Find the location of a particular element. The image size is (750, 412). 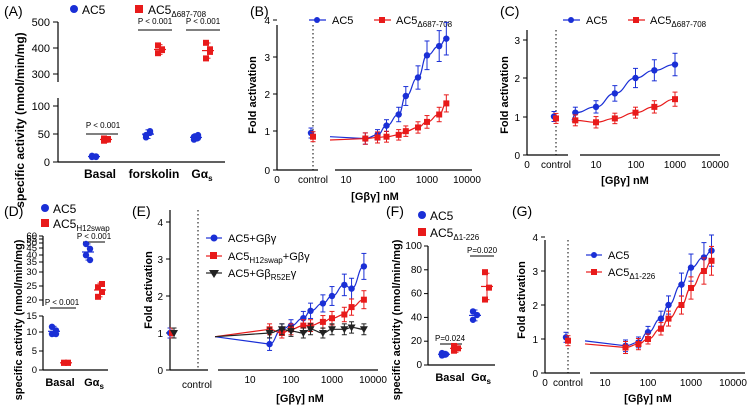

a-pvalue: P < 0.001 is located at coordinates (203, 21).